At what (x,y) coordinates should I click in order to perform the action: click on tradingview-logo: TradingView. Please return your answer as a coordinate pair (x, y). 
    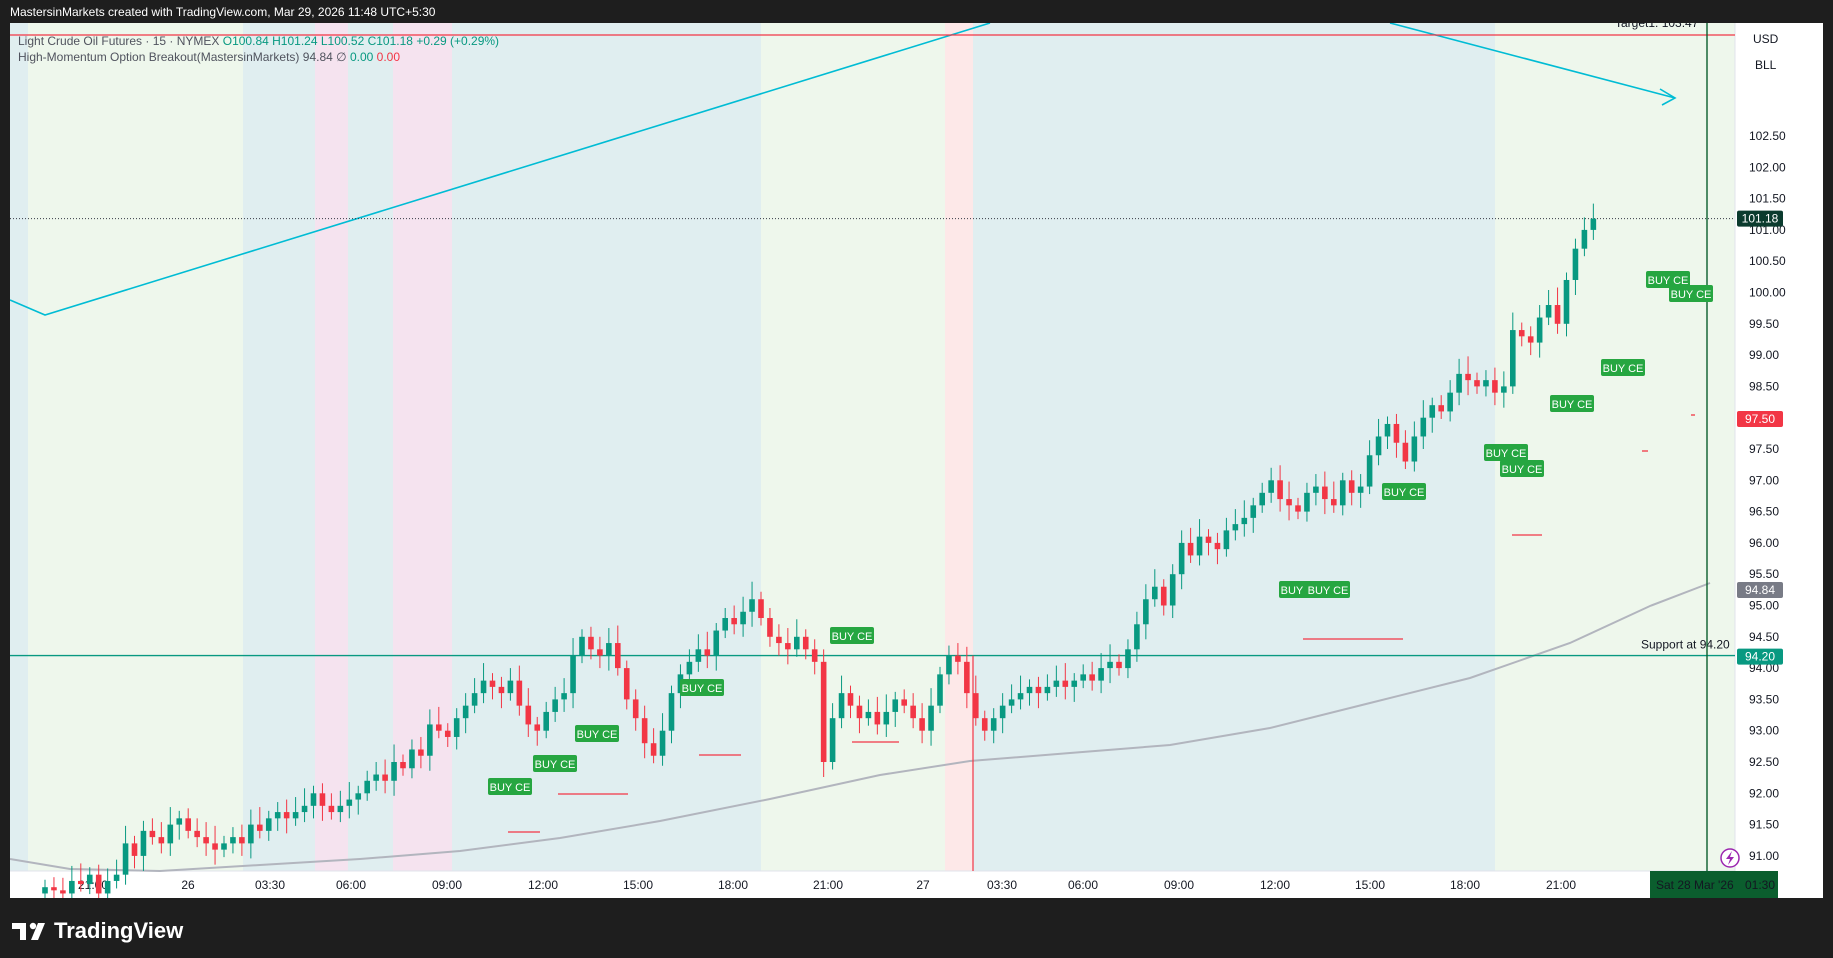
    Looking at the image, I should click on (97, 931).